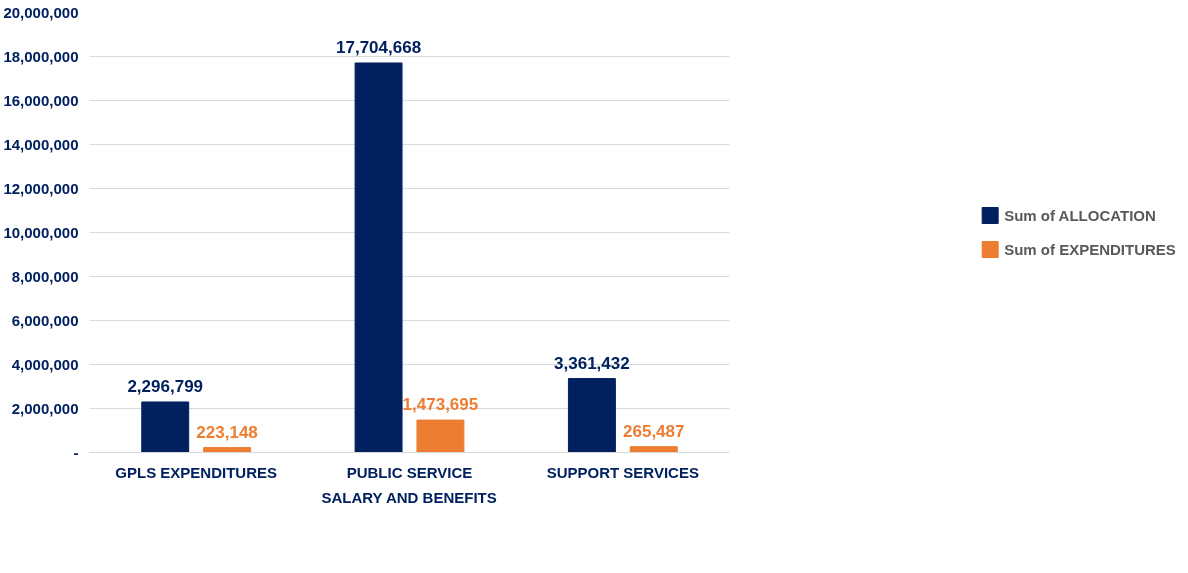 Image resolution: width=1188 pixels, height=573 pixels. What do you see at coordinates (45, 364) in the screenshot?
I see `y-tick-label: 4,000,000` at bounding box center [45, 364].